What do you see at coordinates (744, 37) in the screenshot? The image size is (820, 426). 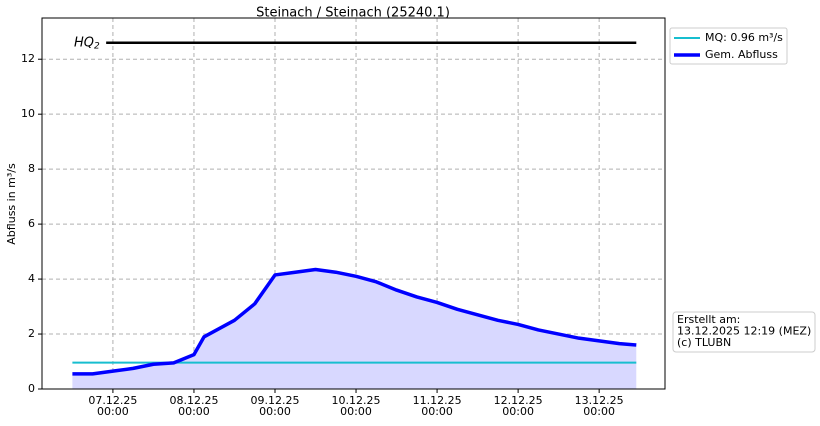 I see `legend-label: MQ: 0.96 m³/s` at bounding box center [744, 37].